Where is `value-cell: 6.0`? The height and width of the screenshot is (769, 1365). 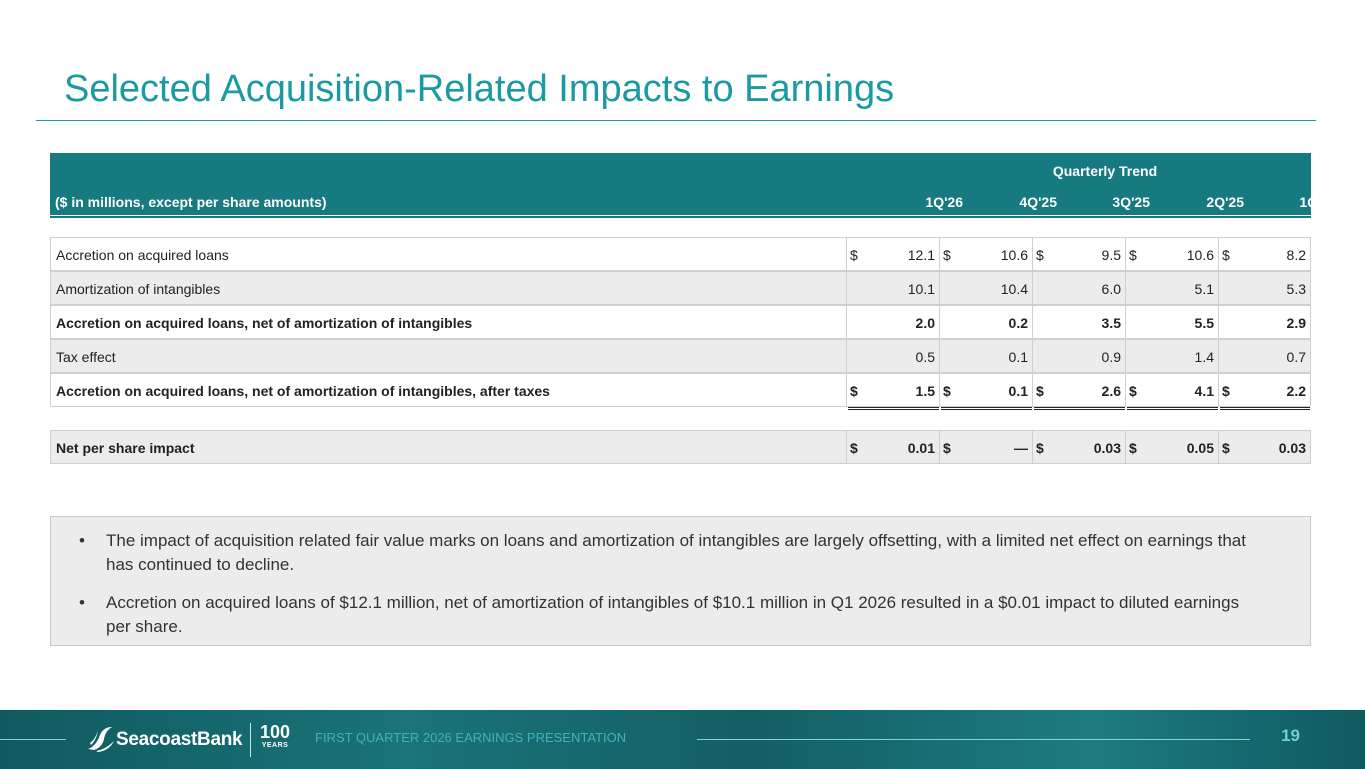
value-cell: 6.0 is located at coordinates (1079, 288).